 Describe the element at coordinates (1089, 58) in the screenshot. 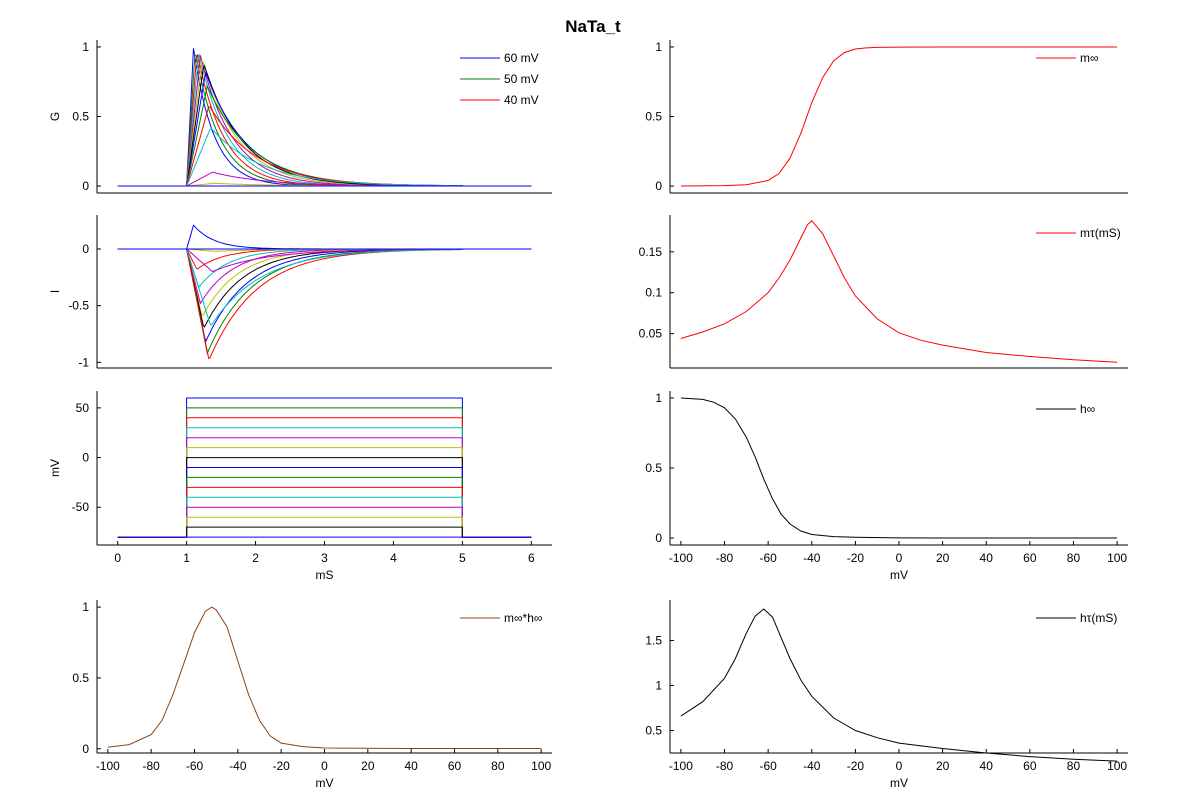

I see `legend-label: m∞` at that location.